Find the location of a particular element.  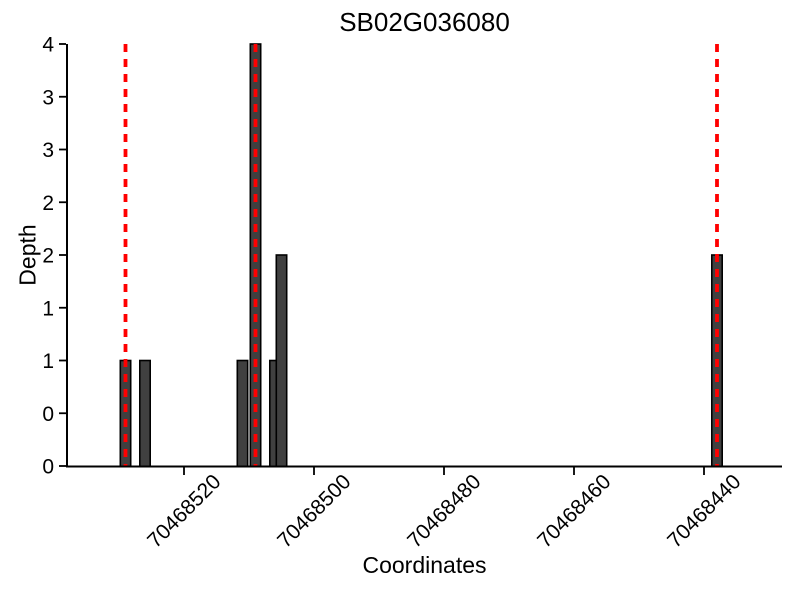

x-tick-label: 70468440 is located at coordinates (704, 511).